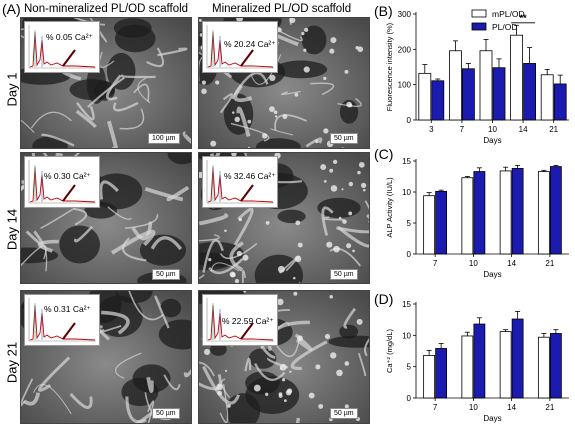 This screenshot has height=428, width=575. Describe the element at coordinates (68, 176) in the screenshot. I see `calcium-percent-label: % 0.30 Ca²⁺` at that location.